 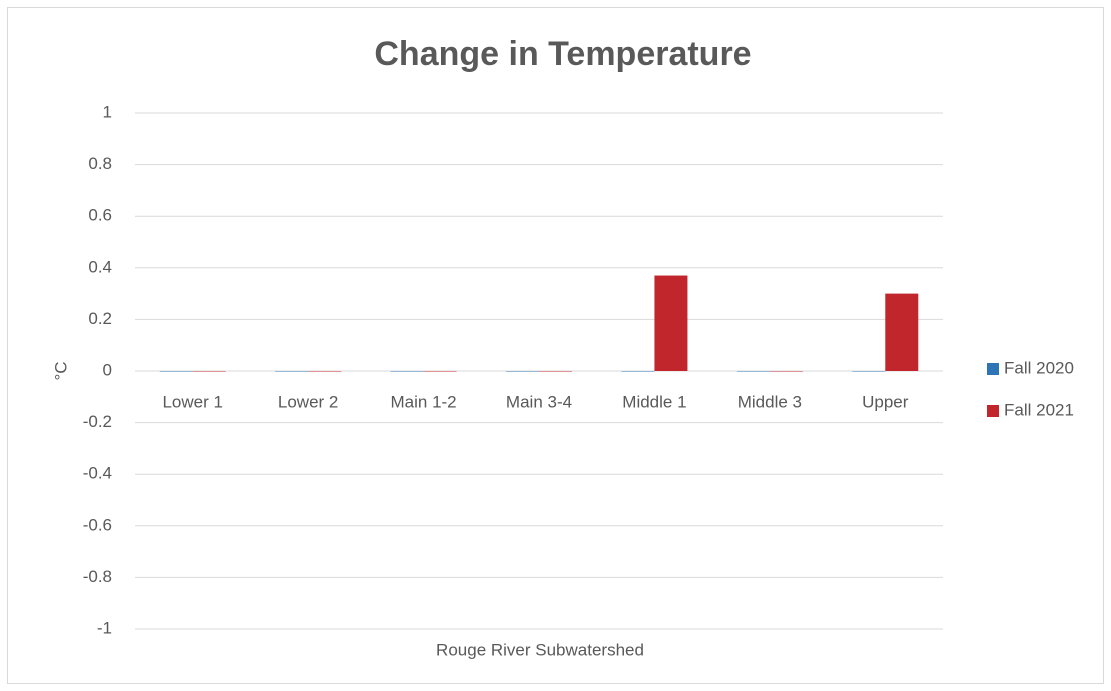 What do you see at coordinates (100, 215) in the screenshot?
I see `y-tick-label: 0.6` at bounding box center [100, 215].